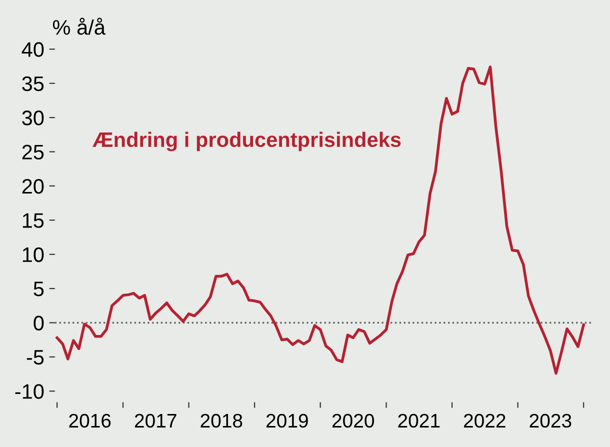 Image resolution: width=610 pixels, height=447 pixels. I want to click on y-tick-label: 25, so click(33, 152).